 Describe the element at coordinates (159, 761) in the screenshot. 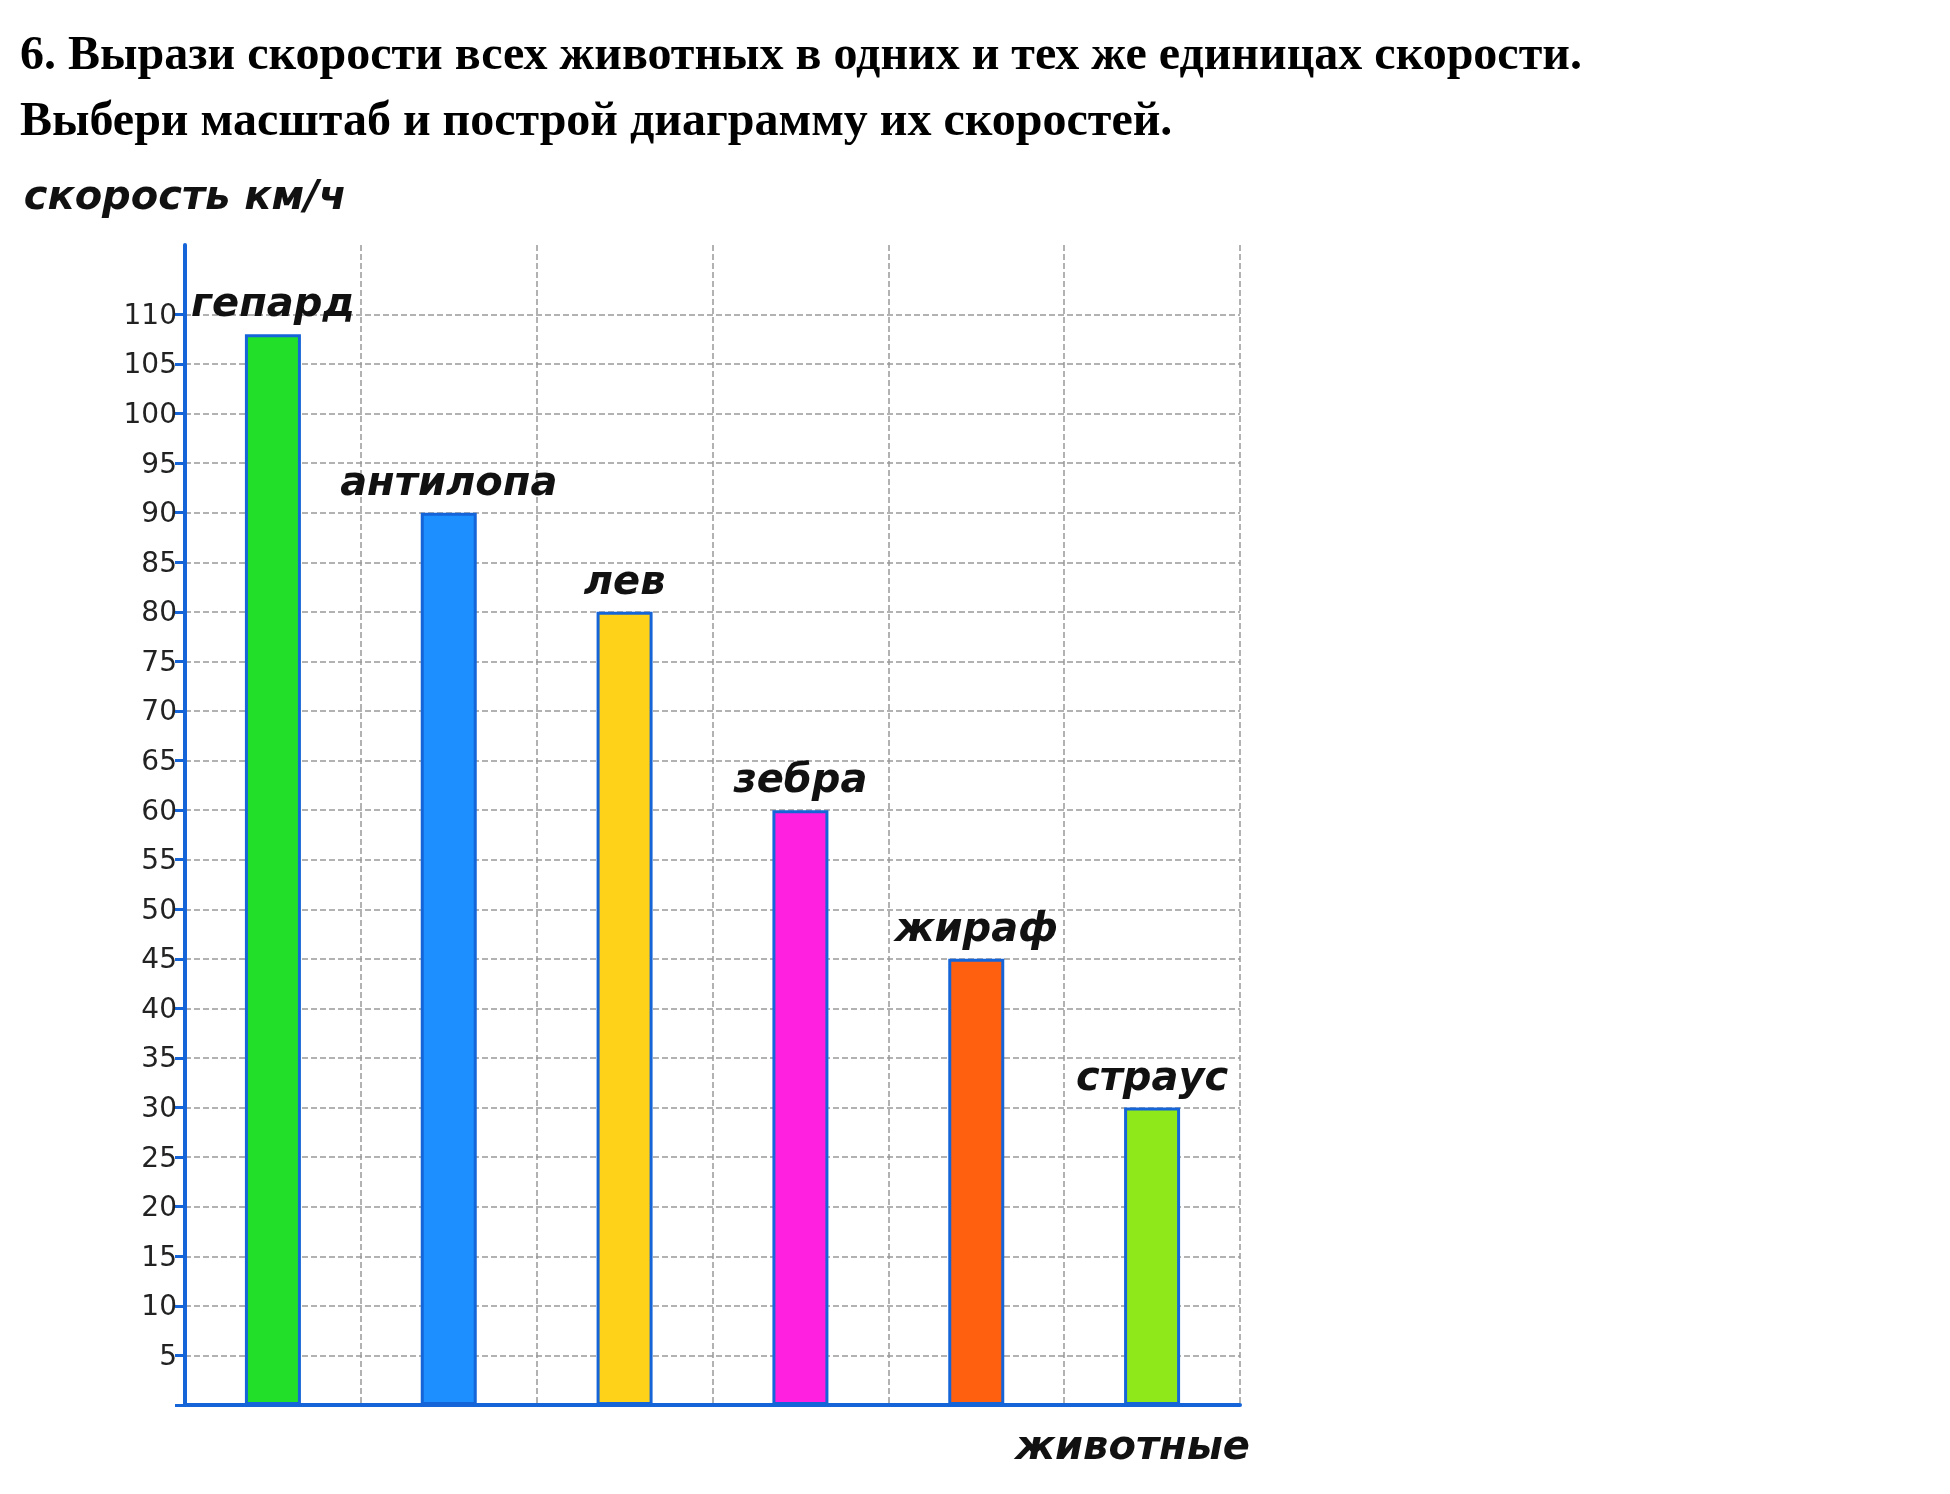

I see `y-tick-label: 65` at that location.